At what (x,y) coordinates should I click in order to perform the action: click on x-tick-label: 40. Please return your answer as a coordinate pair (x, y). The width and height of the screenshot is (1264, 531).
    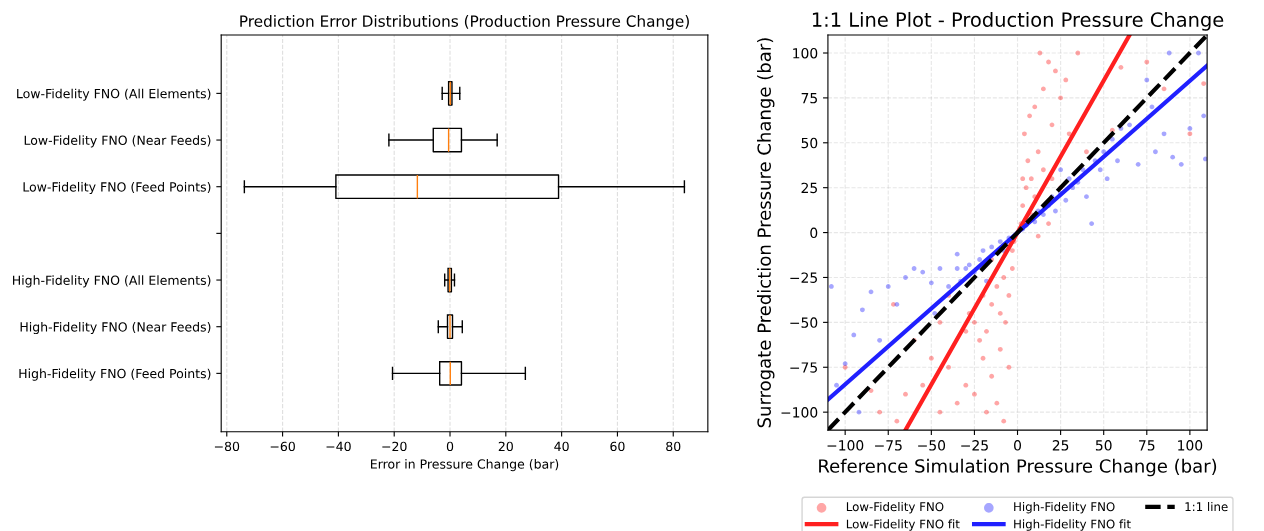
    Looking at the image, I should click on (561, 446).